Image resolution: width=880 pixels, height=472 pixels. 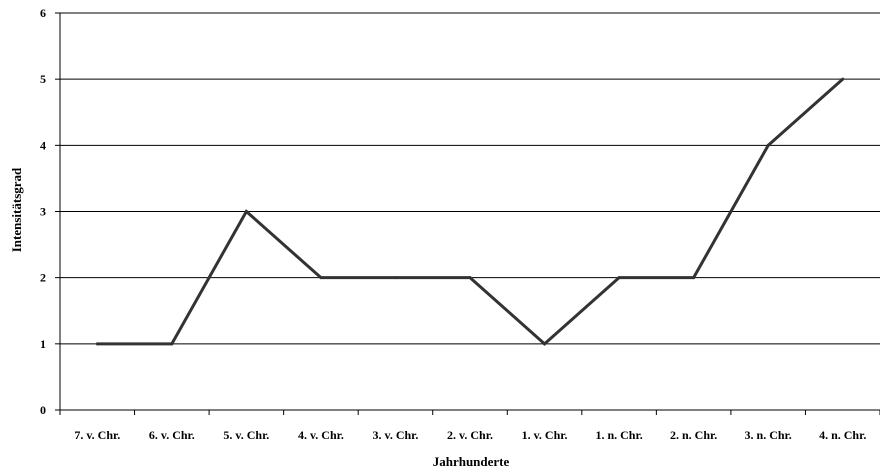 What do you see at coordinates (43, 145) in the screenshot?
I see `y-tick-label: 4` at bounding box center [43, 145].